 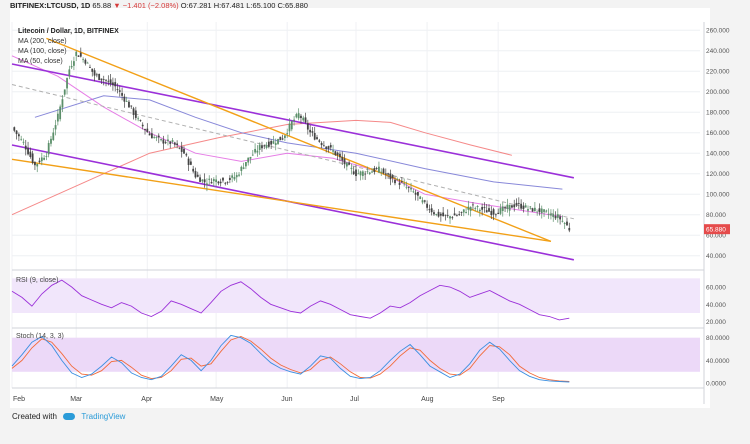 I want to click on rsi-tick-label: 60.000, so click(x=716, y=288).